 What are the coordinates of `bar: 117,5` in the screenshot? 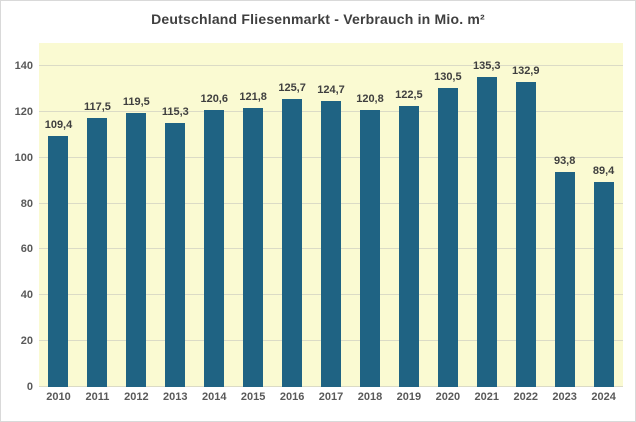 It's located at (97, 244).